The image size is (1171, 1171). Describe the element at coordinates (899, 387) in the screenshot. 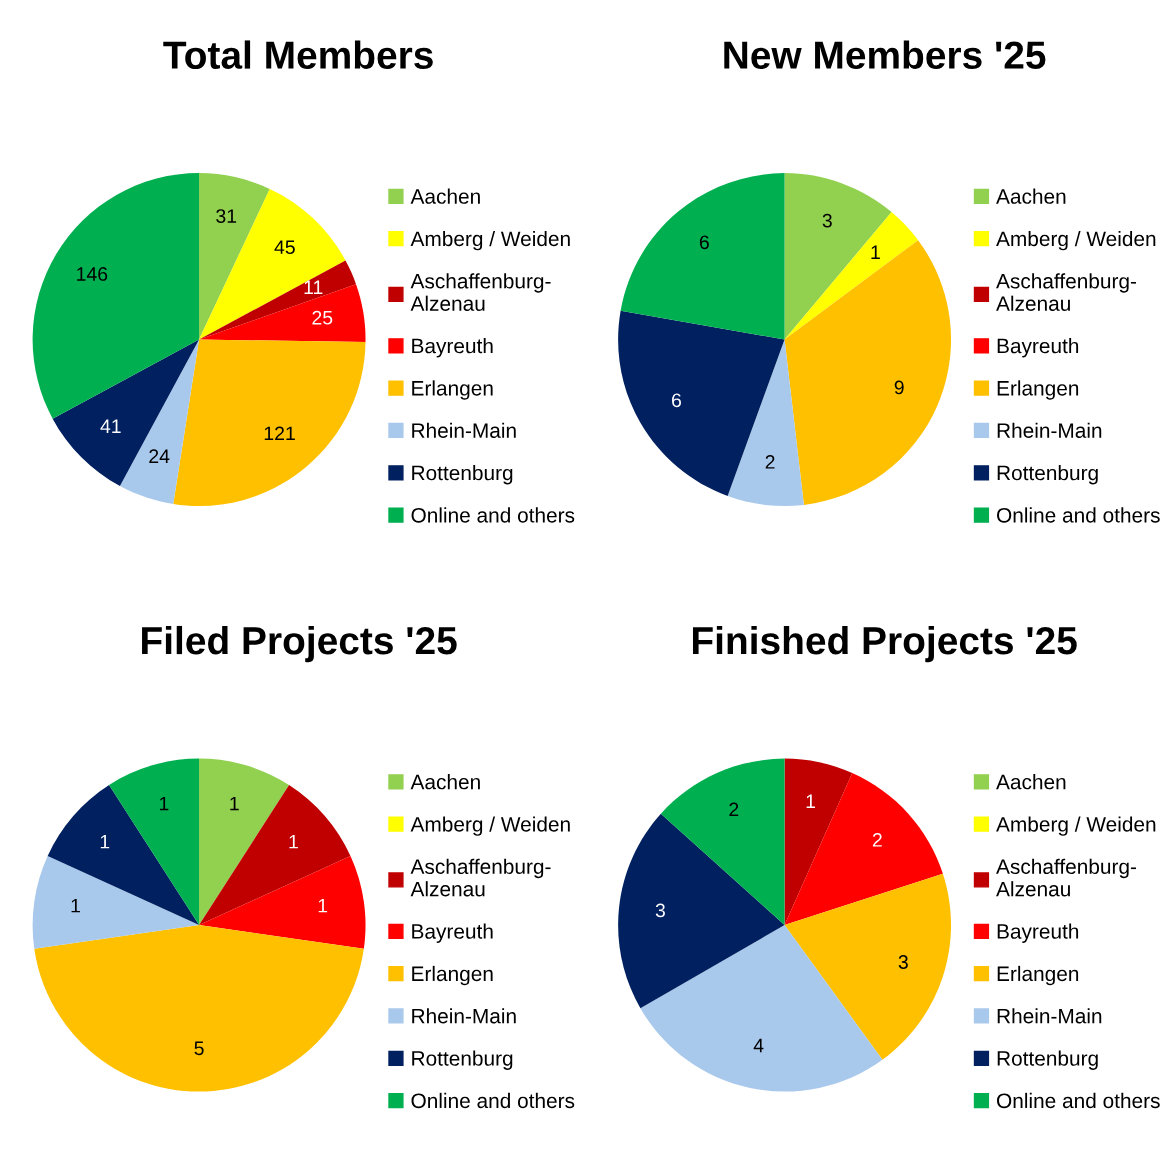

I see `data-label: 9` at that location.